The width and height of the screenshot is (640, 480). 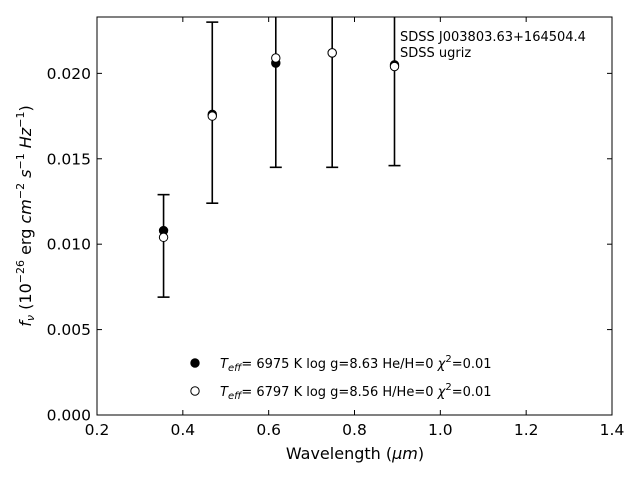 What do you see at coordinates (69, 245) in the screenshot?
I see `y-tick-label: 0.010` at bounding box center [69, 245].